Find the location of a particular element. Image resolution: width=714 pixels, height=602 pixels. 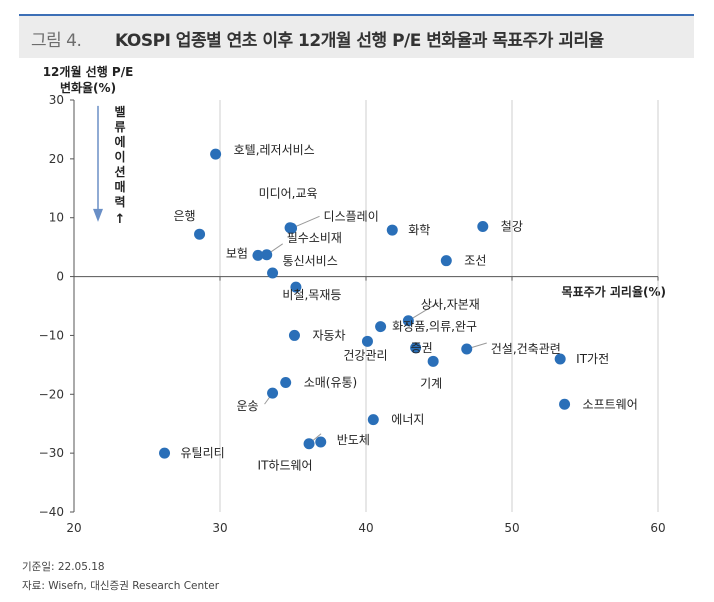

point-label: 철강 is located at coordinates (512, 227).